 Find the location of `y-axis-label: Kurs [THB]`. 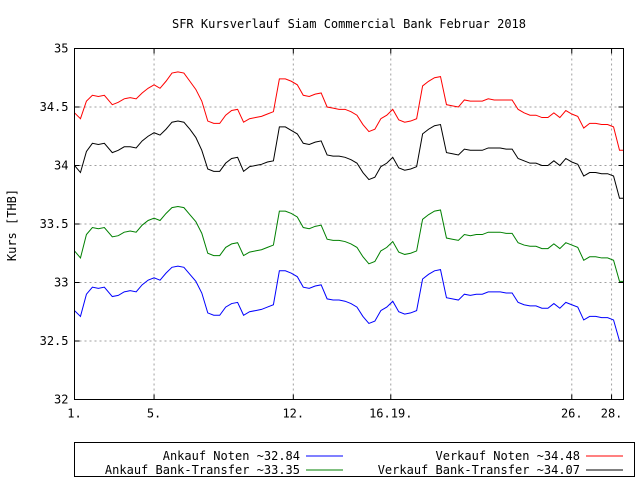

y-axis-label: Kurs [THB] is located at coordinates (12, 225).